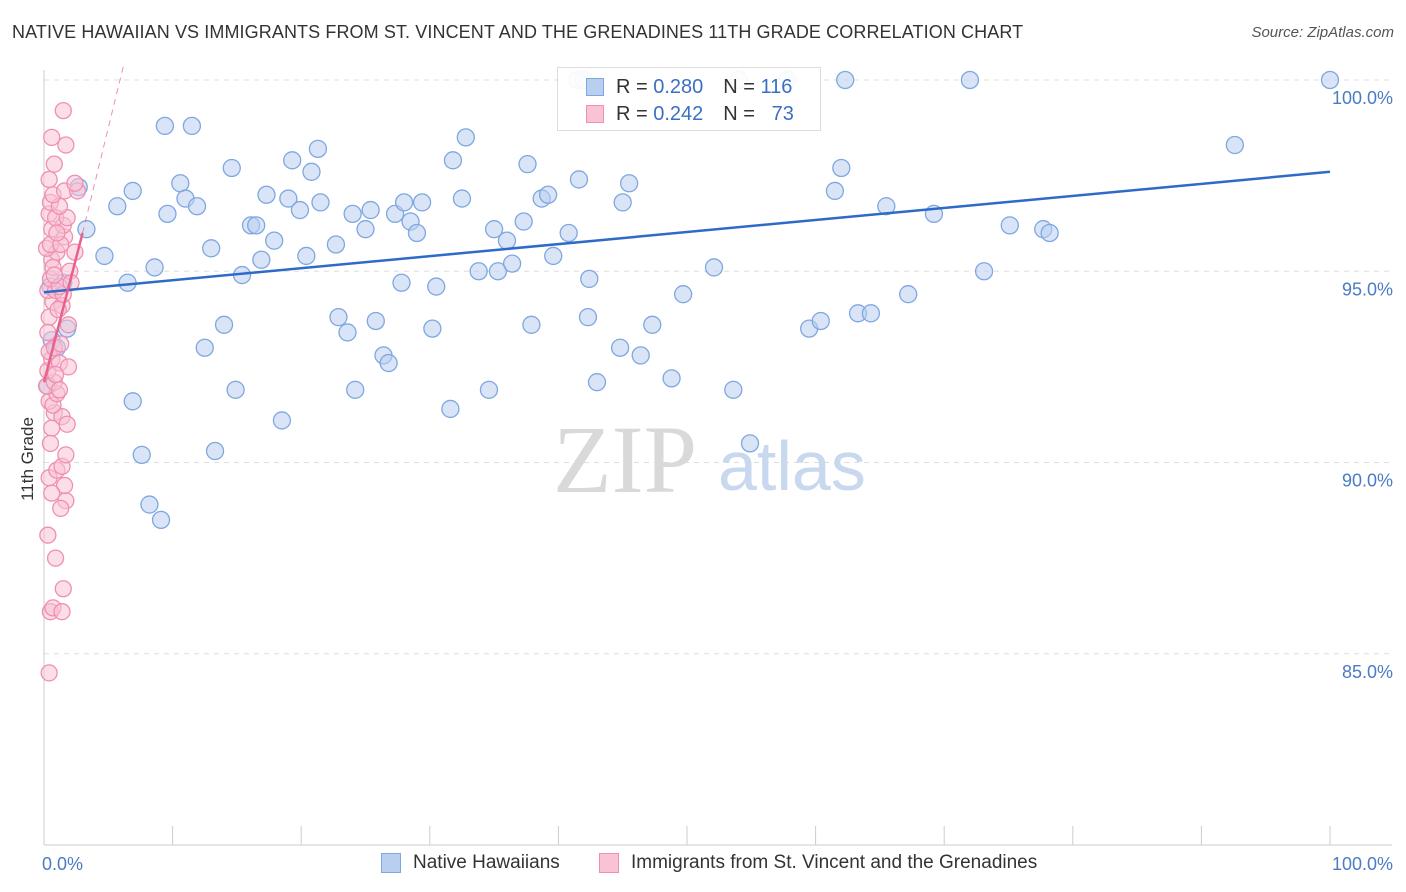  What do you see at coordinates (27, 459) in the screenshot?
I see `y-axis-label: 11th Grade` at bounding box center [27, 459].